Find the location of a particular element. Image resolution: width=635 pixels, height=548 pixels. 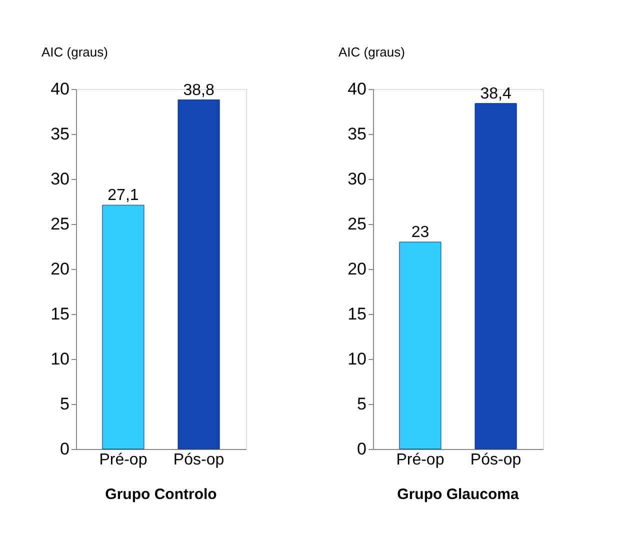

data-label: 27,1 is located at coordinates (123, 195).